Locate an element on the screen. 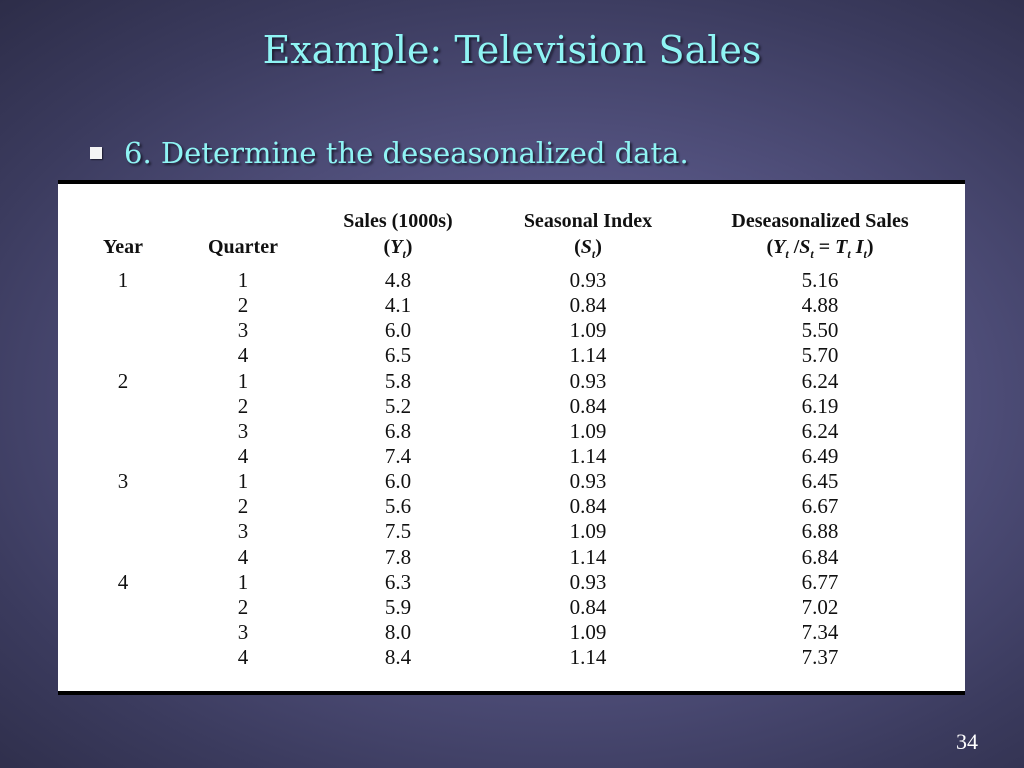 The height and width of the screenshot is (768, 1024). header-quarter: Quarter is located at coordinates (243, 247).